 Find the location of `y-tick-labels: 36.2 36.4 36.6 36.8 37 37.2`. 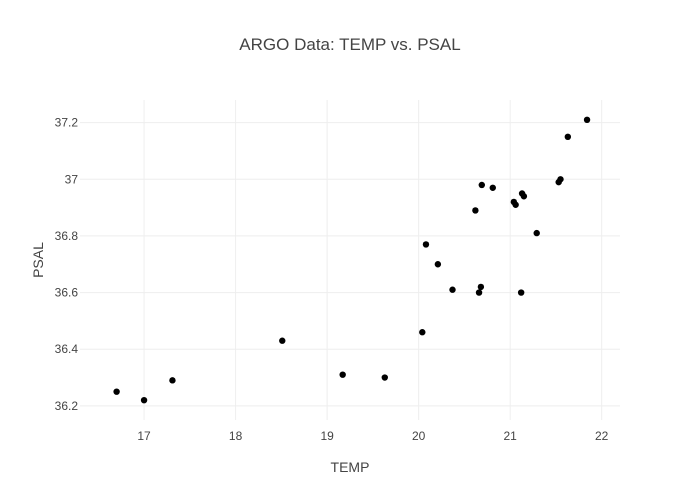

y-tick-labels: 36.2 36.4 36.6 36.8 37 37.2 is located at coordinates (67, 264).